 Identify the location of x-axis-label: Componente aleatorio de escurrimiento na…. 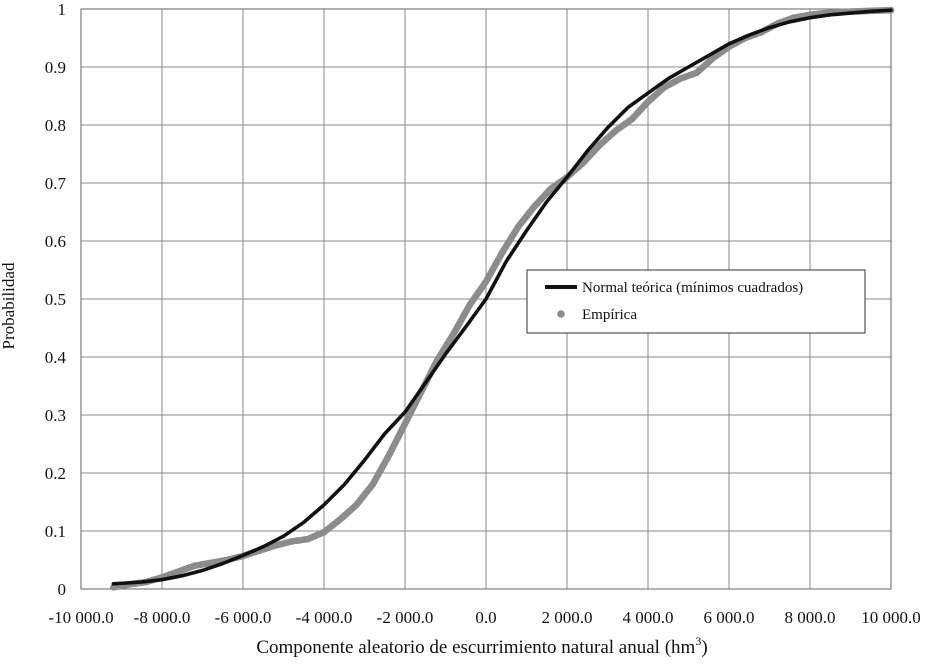
(481, 646).